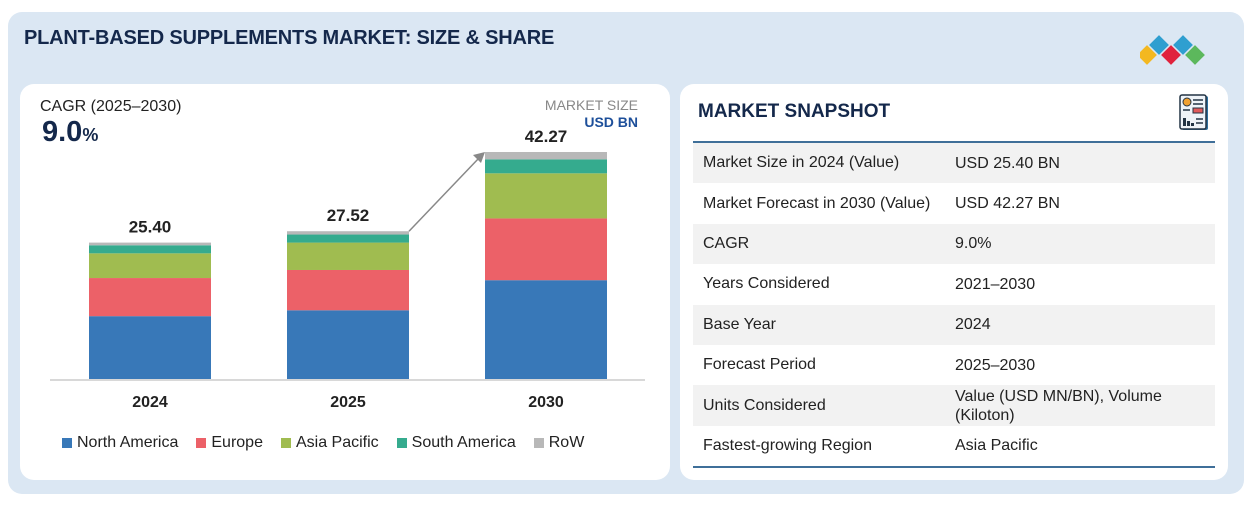  I want to click on bar-segment-north-america-2025, so click(348, 344).